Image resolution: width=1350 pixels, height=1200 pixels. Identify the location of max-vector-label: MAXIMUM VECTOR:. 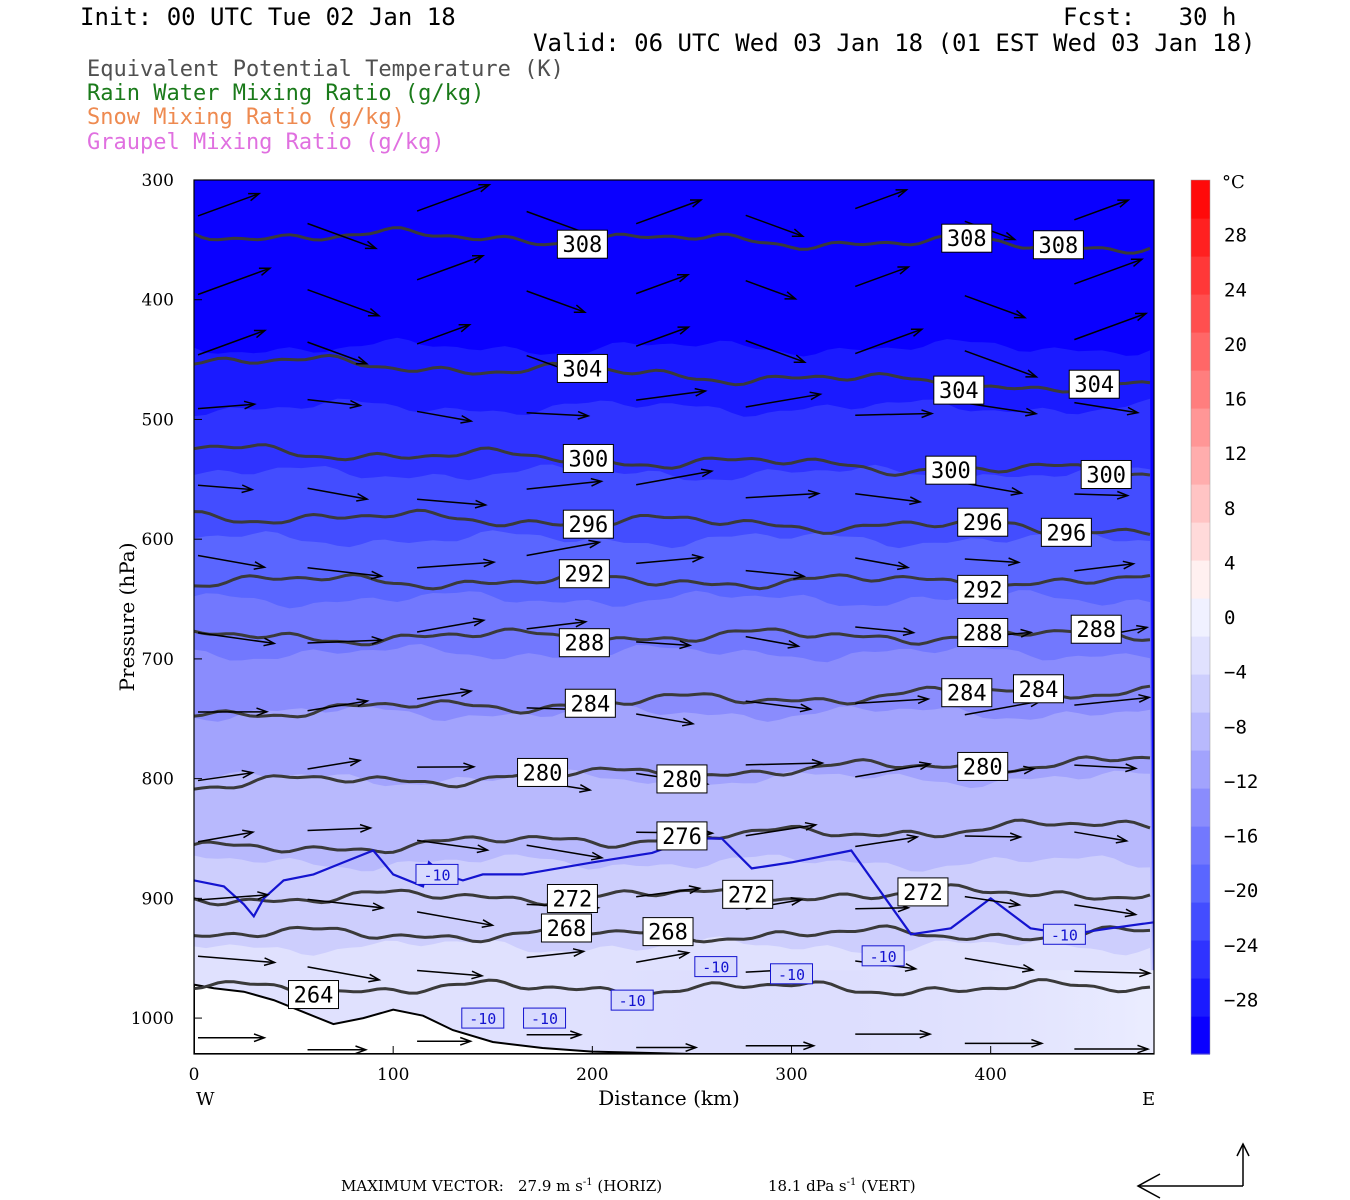
(422, 1186).